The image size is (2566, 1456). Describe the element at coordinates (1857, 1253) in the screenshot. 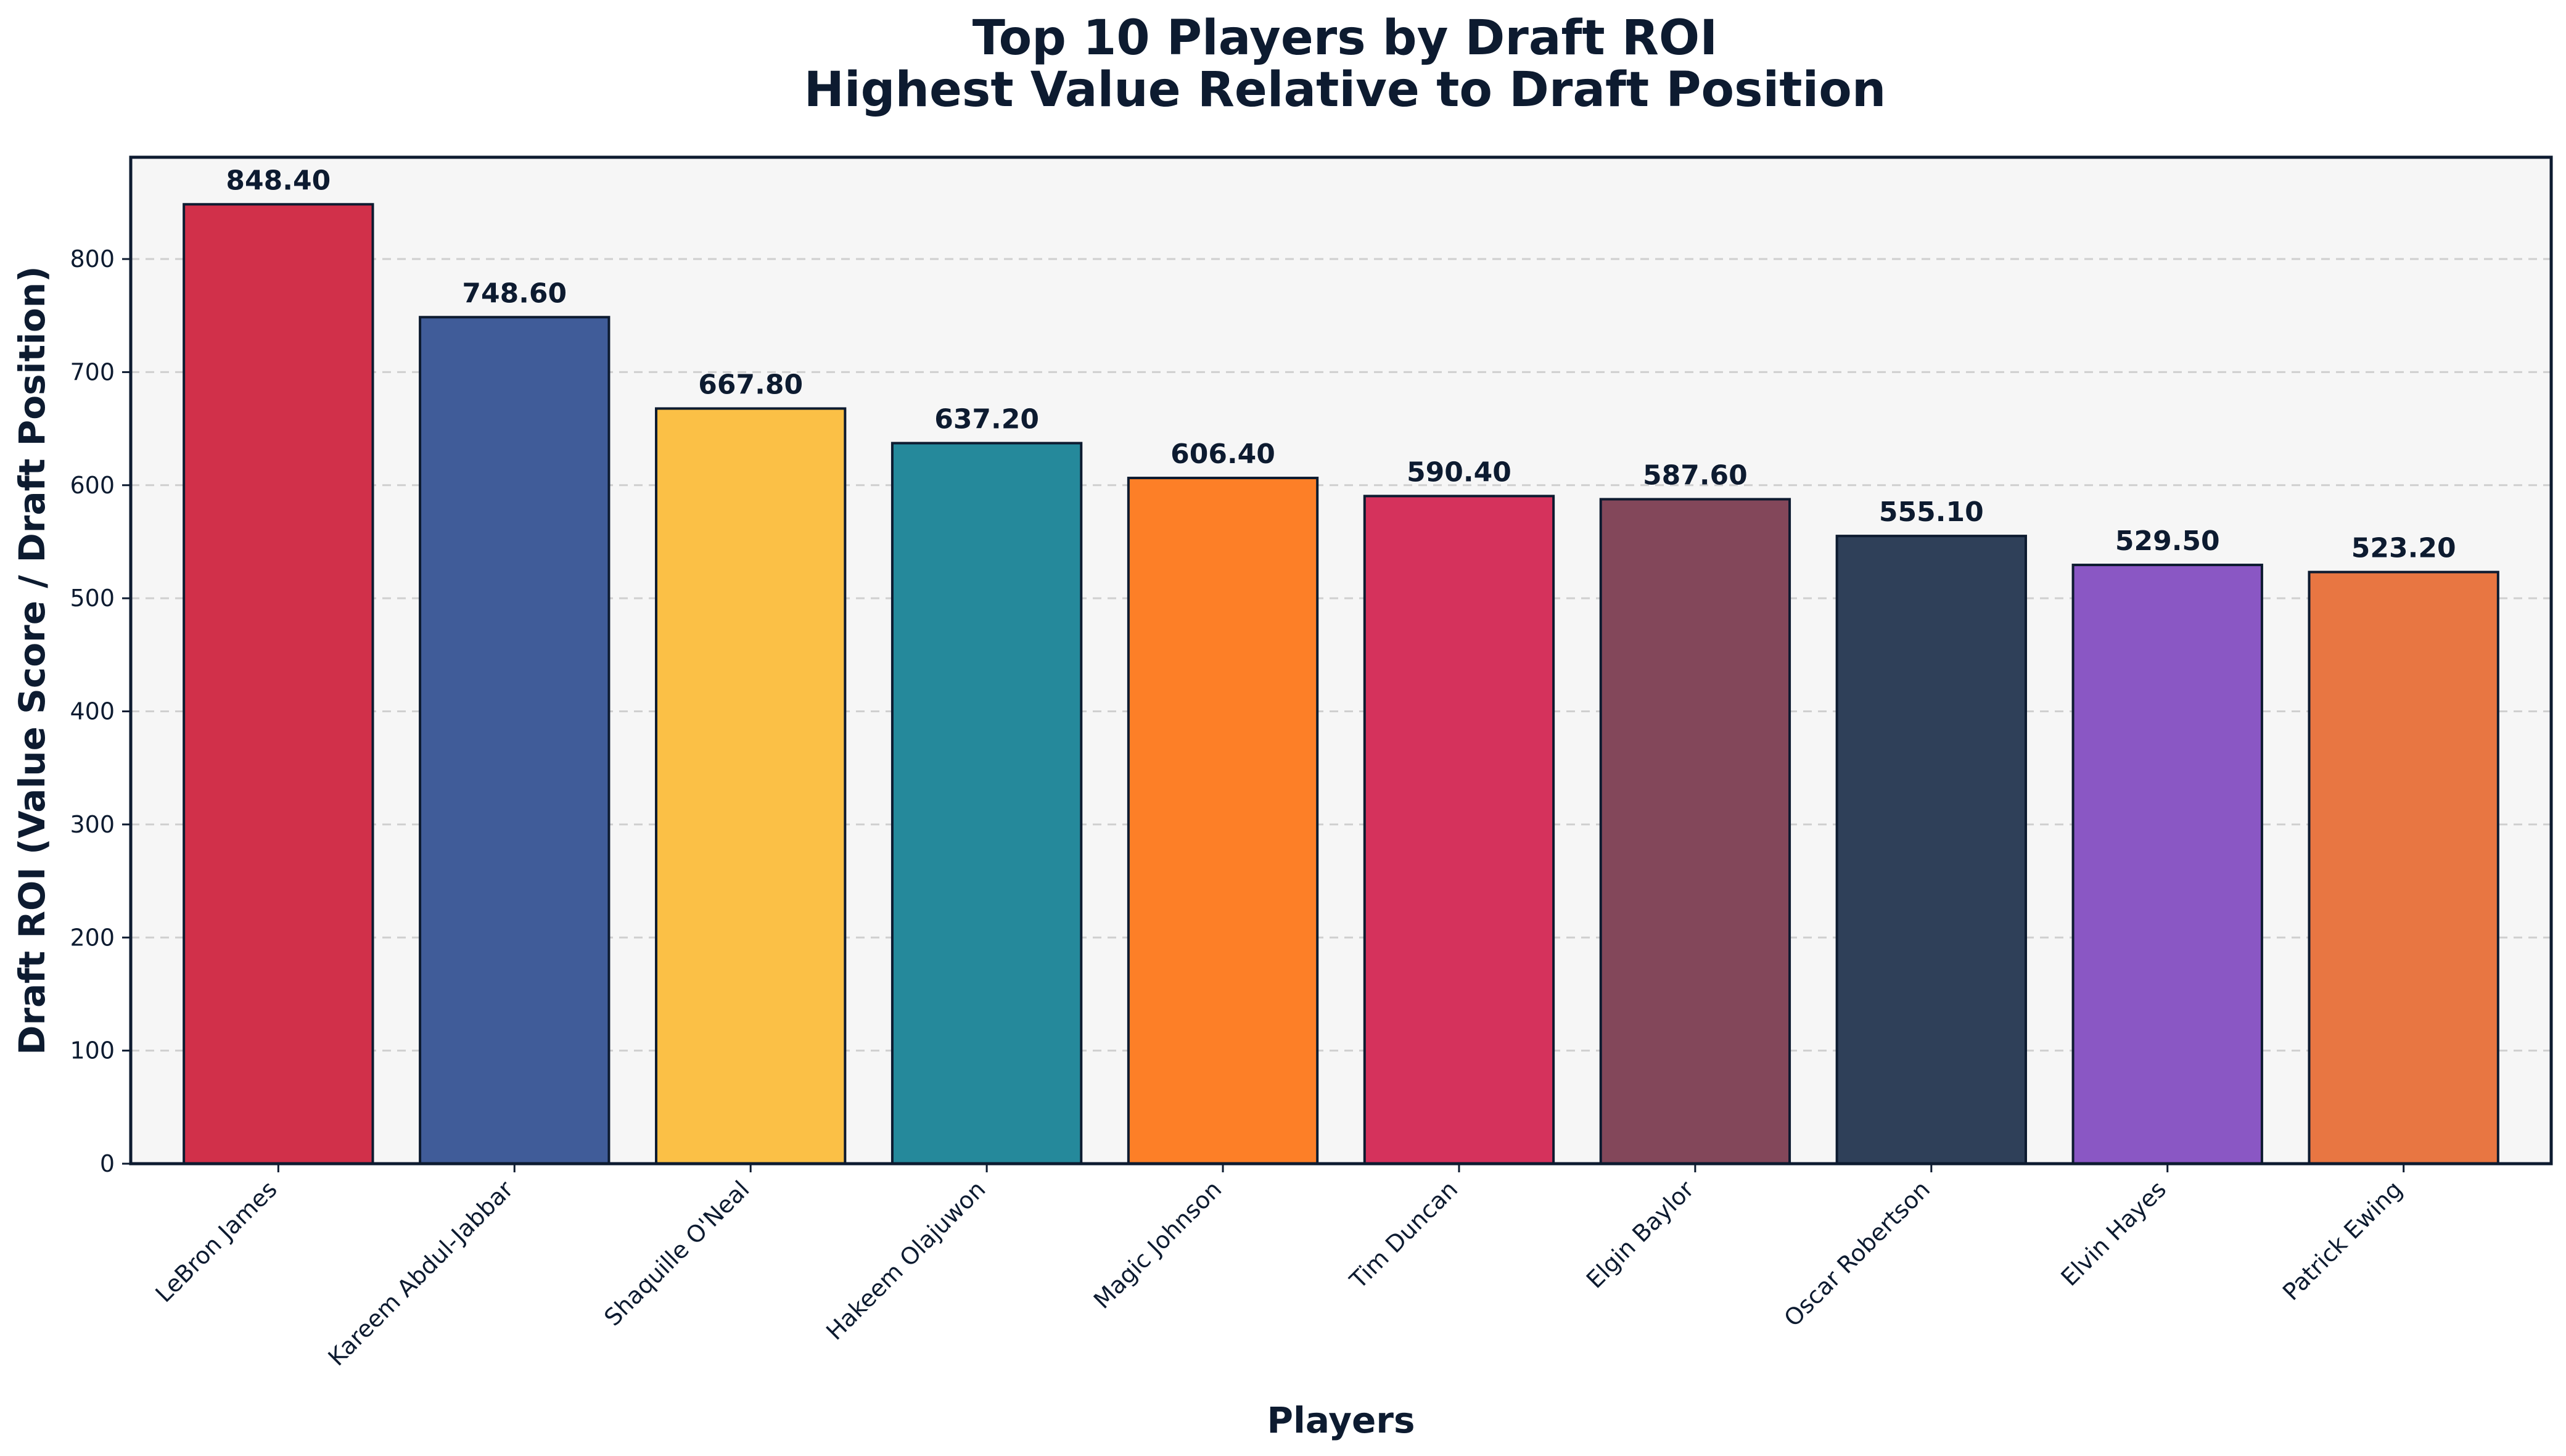

I see `x-tick-label-oscar-robertson: Oscar Robertson` at that location.